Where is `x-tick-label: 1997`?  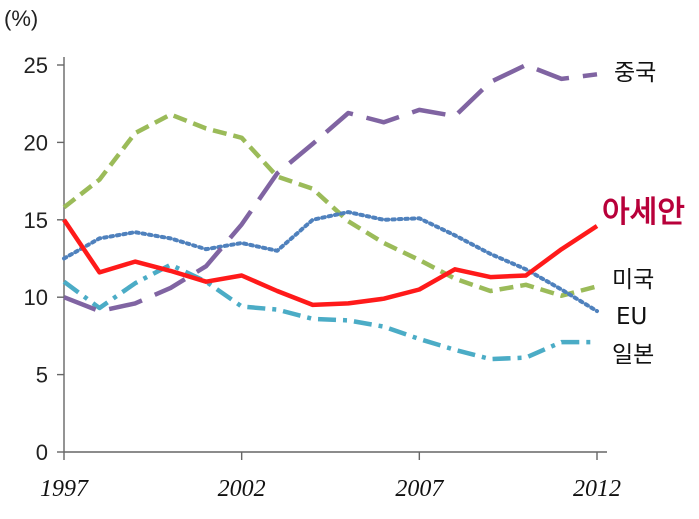 x-tick-label: 1997 is located at coordinates (64, 489).